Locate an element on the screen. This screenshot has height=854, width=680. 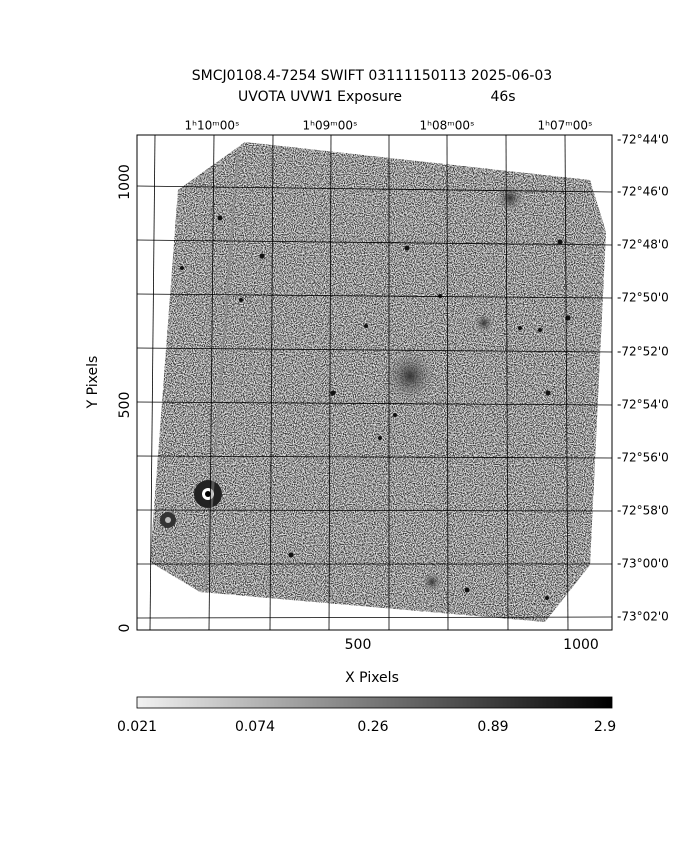
ra-label: 1ʰ09ᵐ00ˢ is located at coordinates (330, 126).